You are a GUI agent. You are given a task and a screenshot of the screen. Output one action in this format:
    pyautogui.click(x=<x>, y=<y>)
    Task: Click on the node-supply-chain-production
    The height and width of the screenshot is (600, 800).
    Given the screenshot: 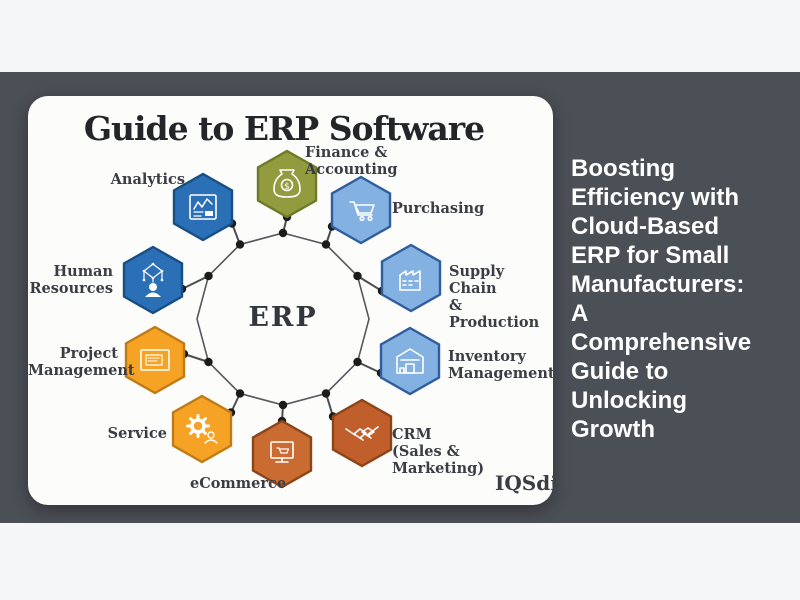 What is the action you would take?
    pyautogui.click(x=411, y=278)
    